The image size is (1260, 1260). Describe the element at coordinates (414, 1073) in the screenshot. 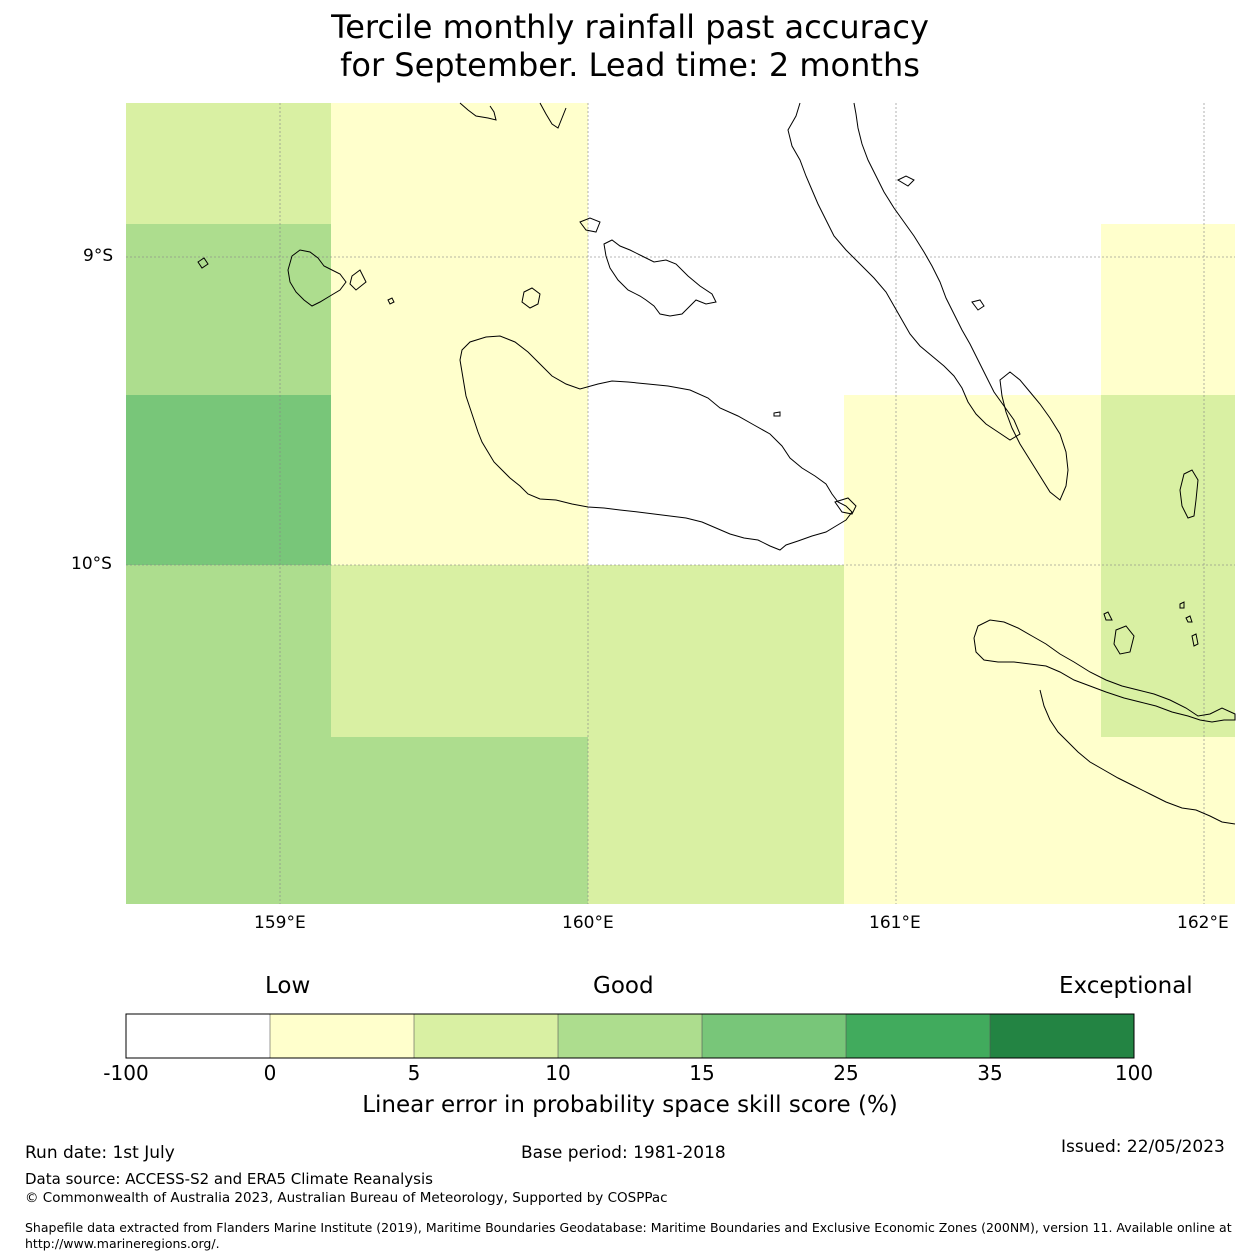

I see `colorbar-tick-2: 5` at that location.